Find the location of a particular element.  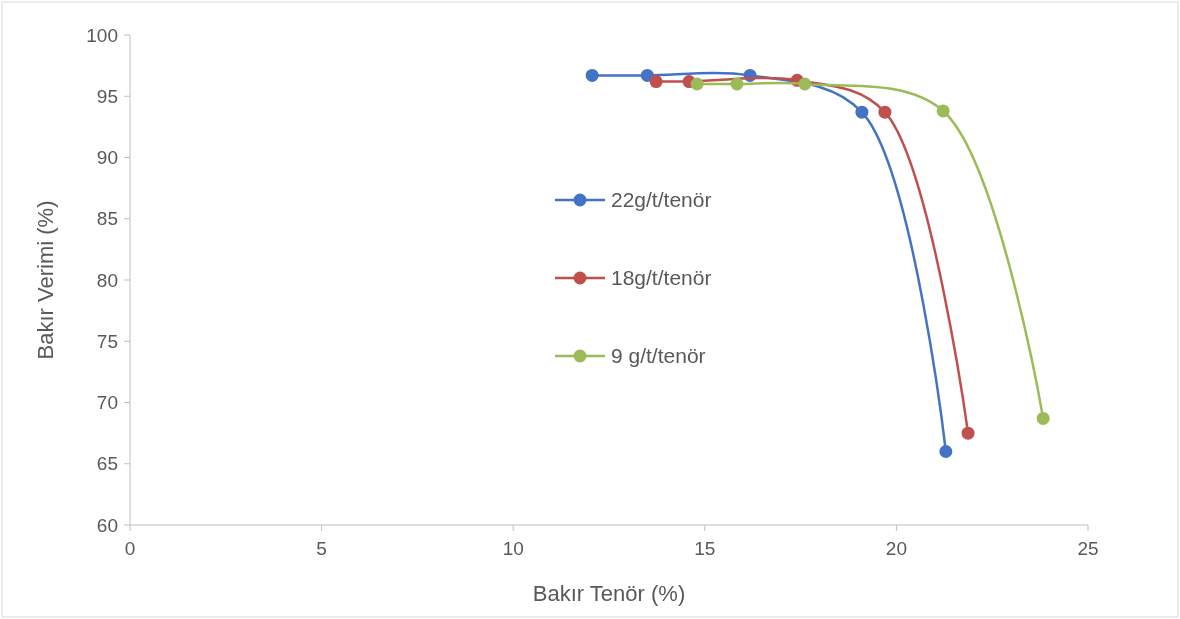

y-tick-label: 80 is located at coordinates (107, 280).